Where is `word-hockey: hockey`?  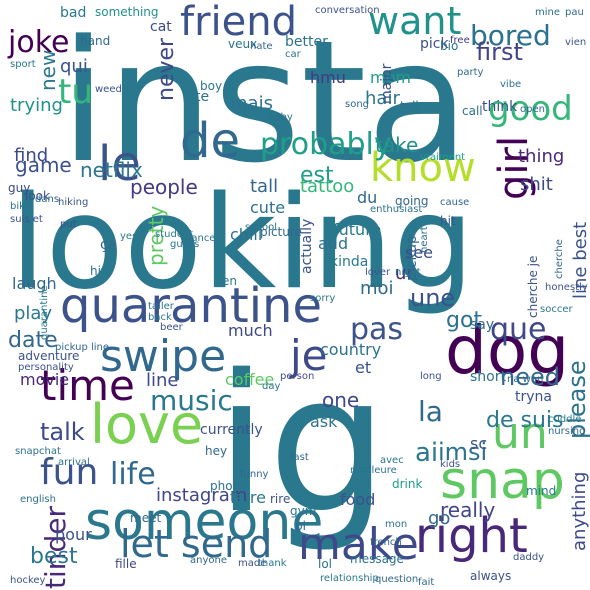
word-hockey: hockey is located at coordinates (28, 580).